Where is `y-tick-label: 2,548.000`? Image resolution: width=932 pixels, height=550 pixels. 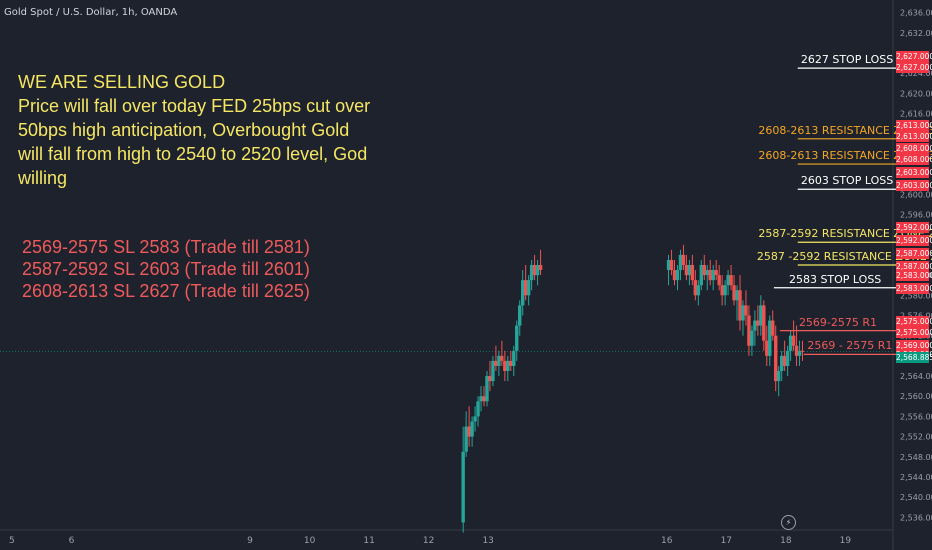 y-tick-label: 2,548.000 is located at coordinates (916, 457).